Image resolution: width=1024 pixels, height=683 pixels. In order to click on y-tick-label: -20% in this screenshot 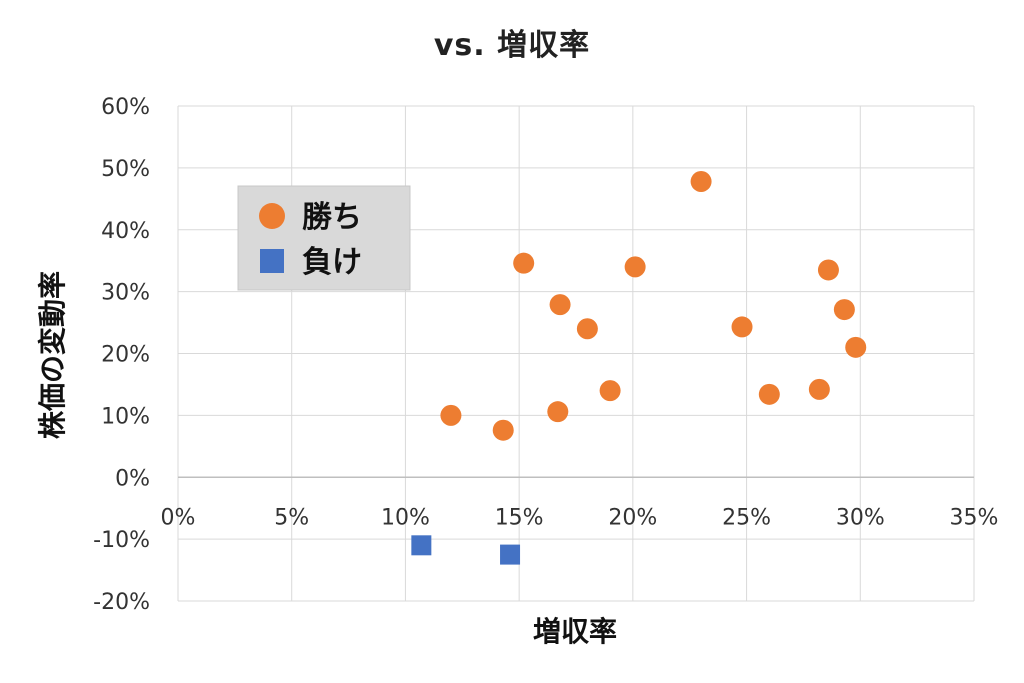, I will do `click(121, 602)`.